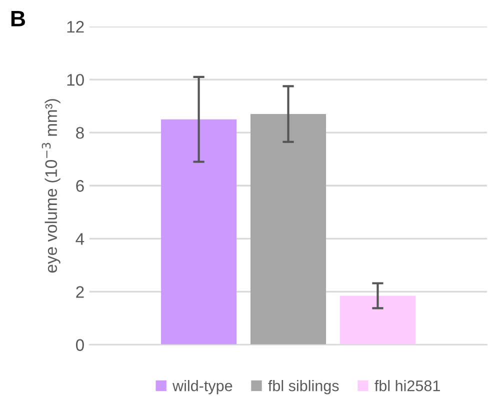 Image resolution: width=497 pixels, height=408 pixels. Describe the element at coordinates (75, 80) in the screenshot. I see `y-tick-label: 10` at that location.